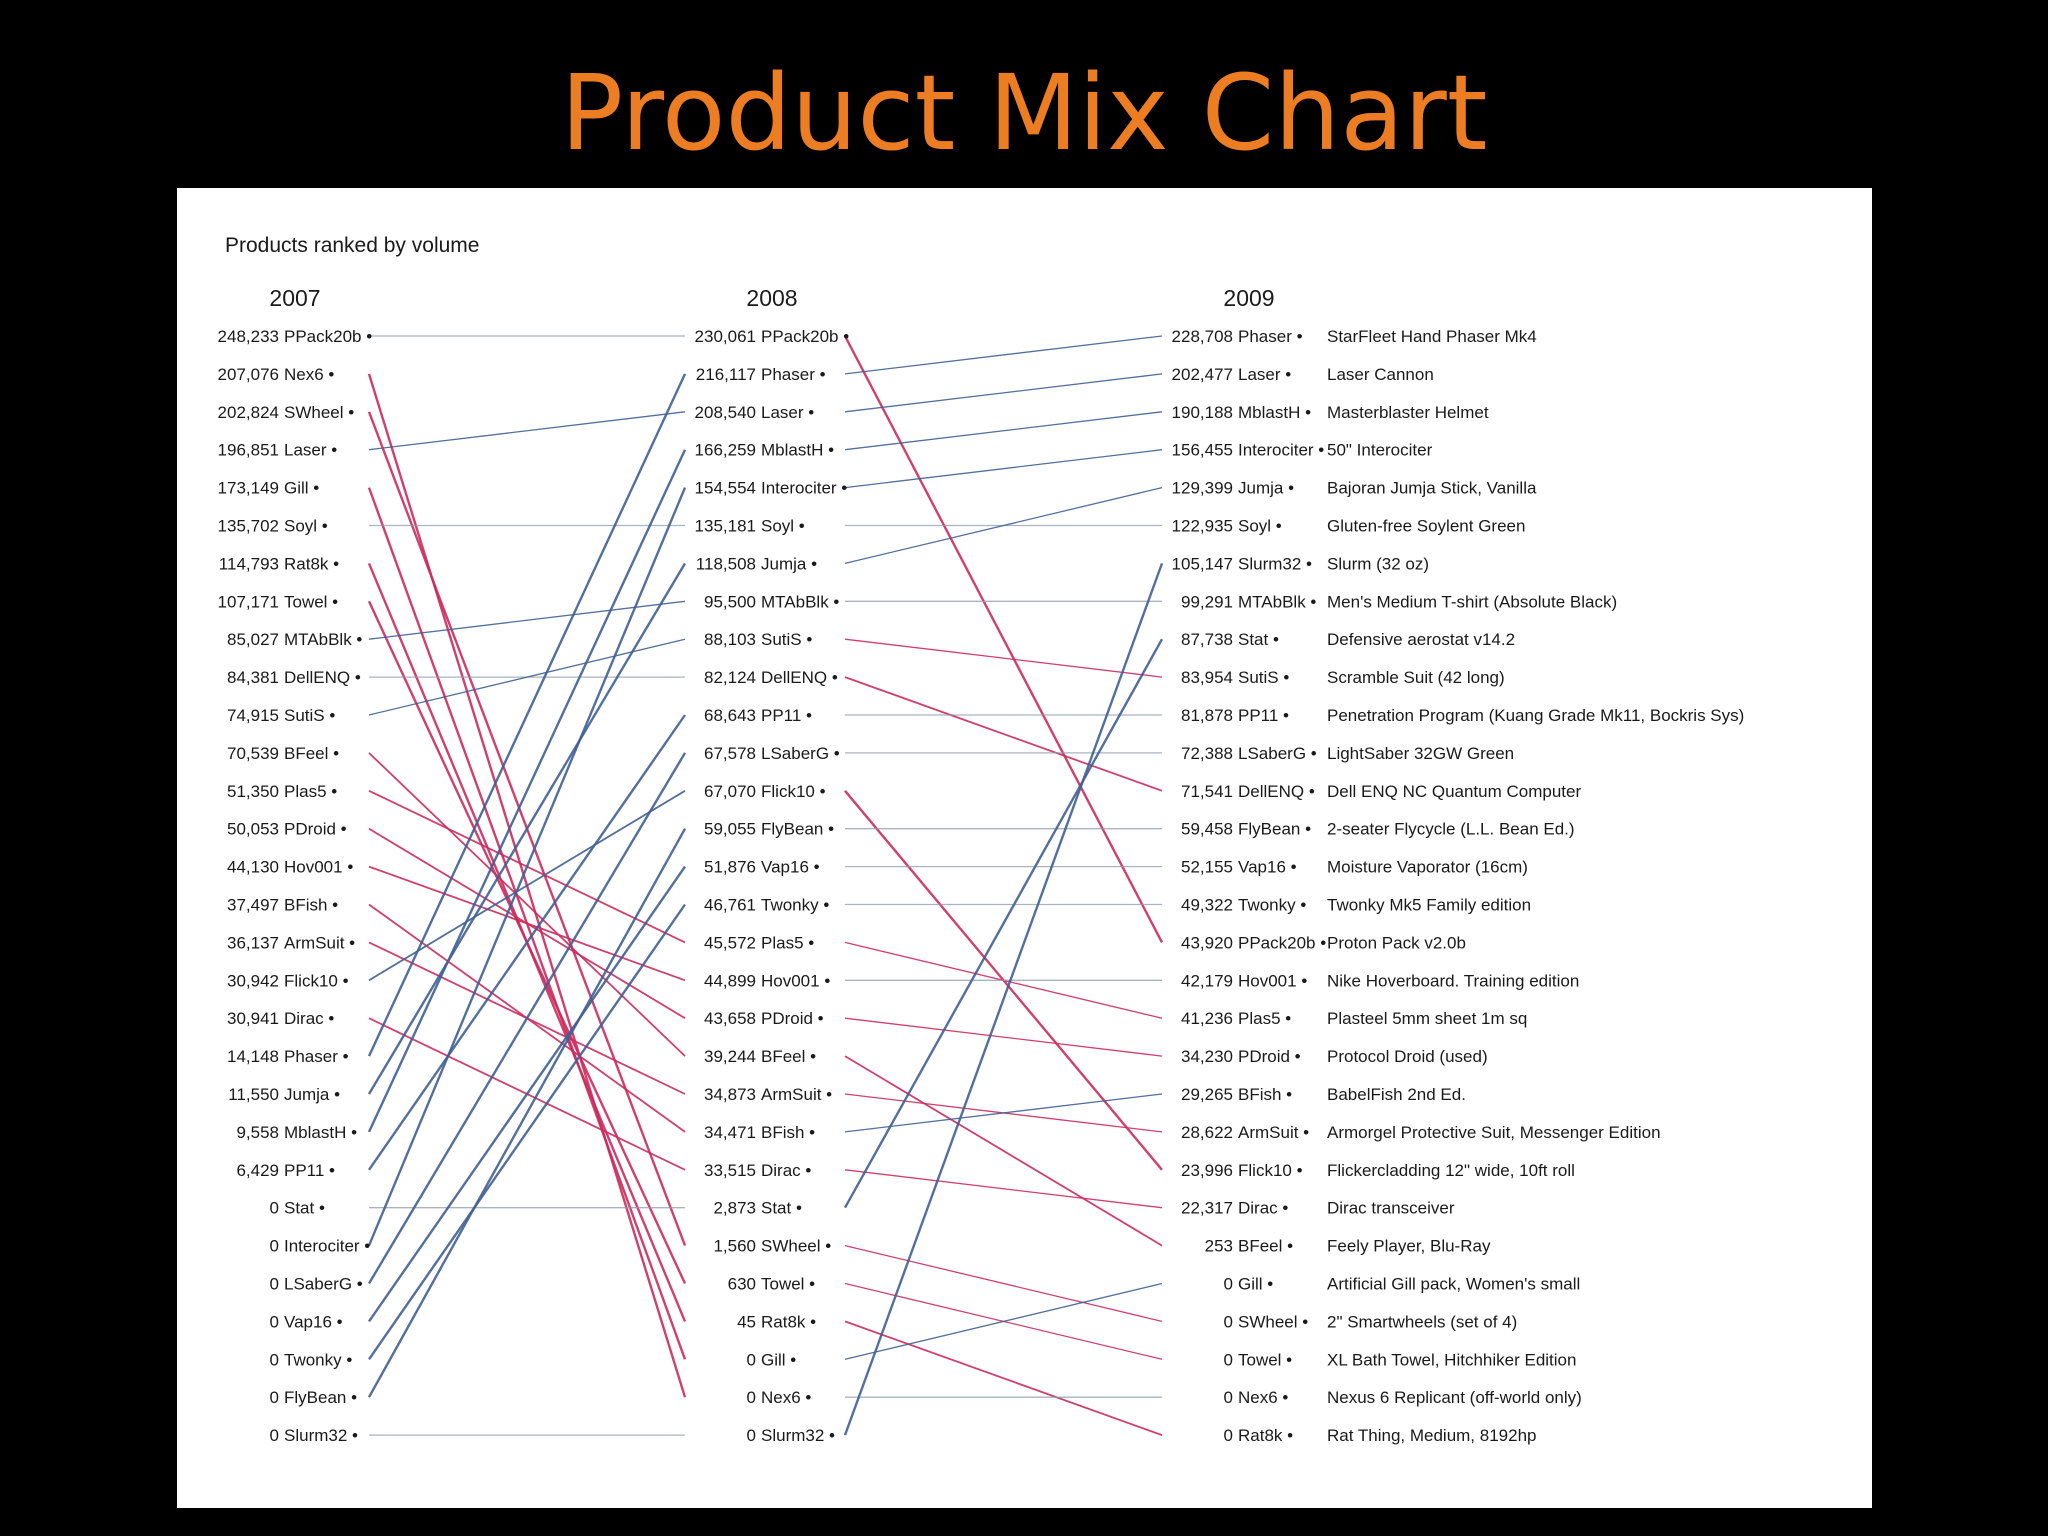  I want to click on value-label-2008-SutiS: 88,103, so click(730, 639).